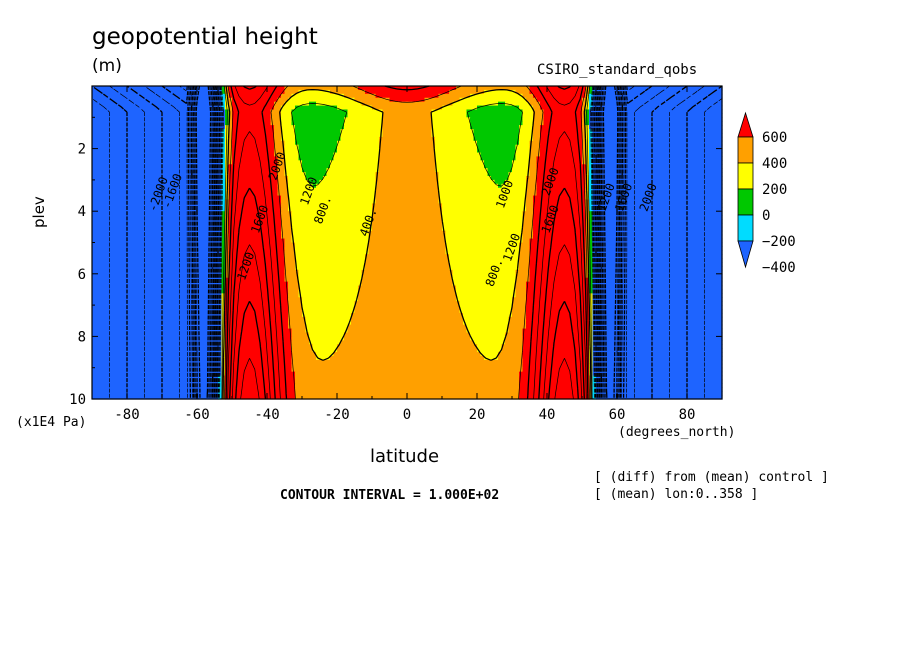 This screenshot has width=904, height=654. I want to click on colorbar-swatch, so click(745, 176).